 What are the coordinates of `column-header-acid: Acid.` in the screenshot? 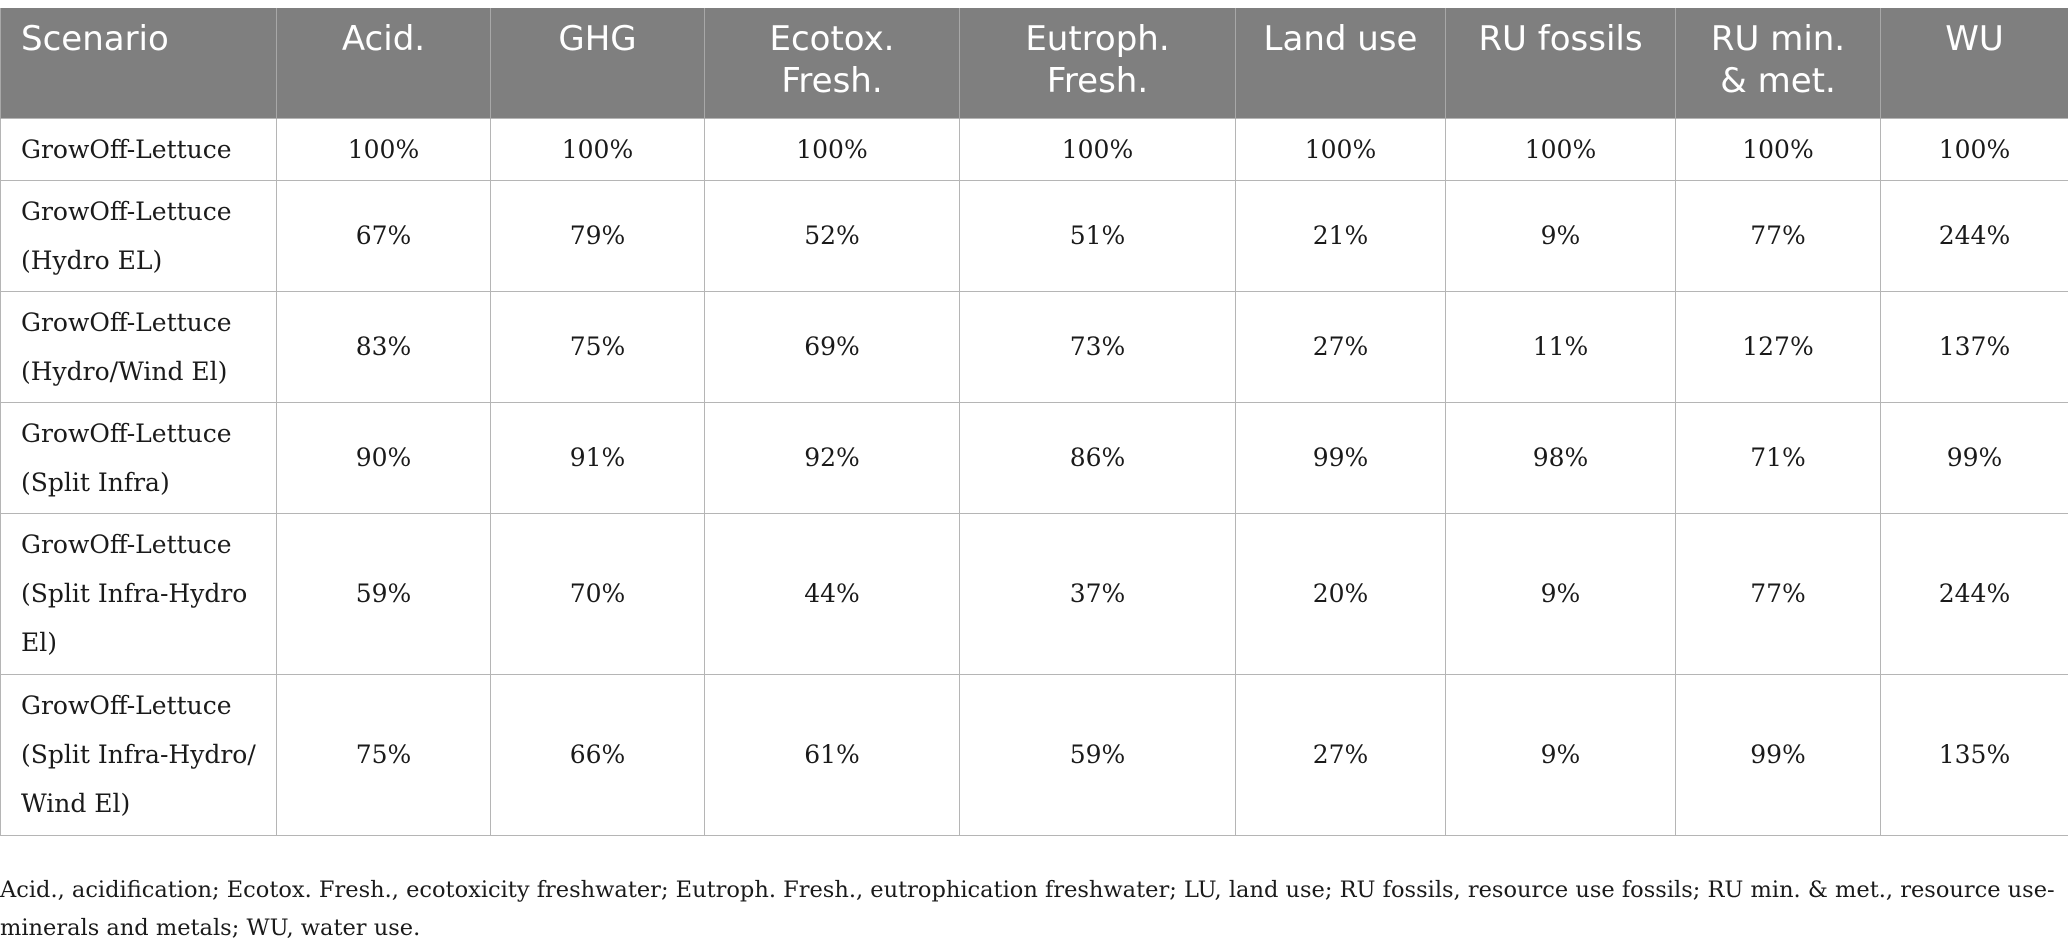 It's located at (384, 63).